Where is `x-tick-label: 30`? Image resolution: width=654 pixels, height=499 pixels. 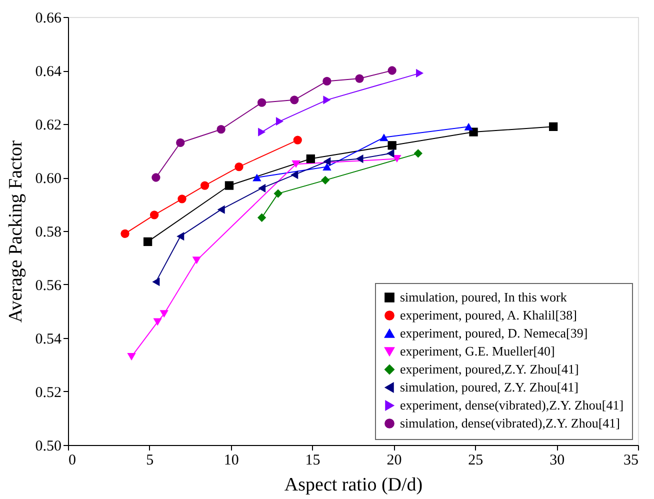 x-tick-label: 30 is located at coordinates (557, 460).